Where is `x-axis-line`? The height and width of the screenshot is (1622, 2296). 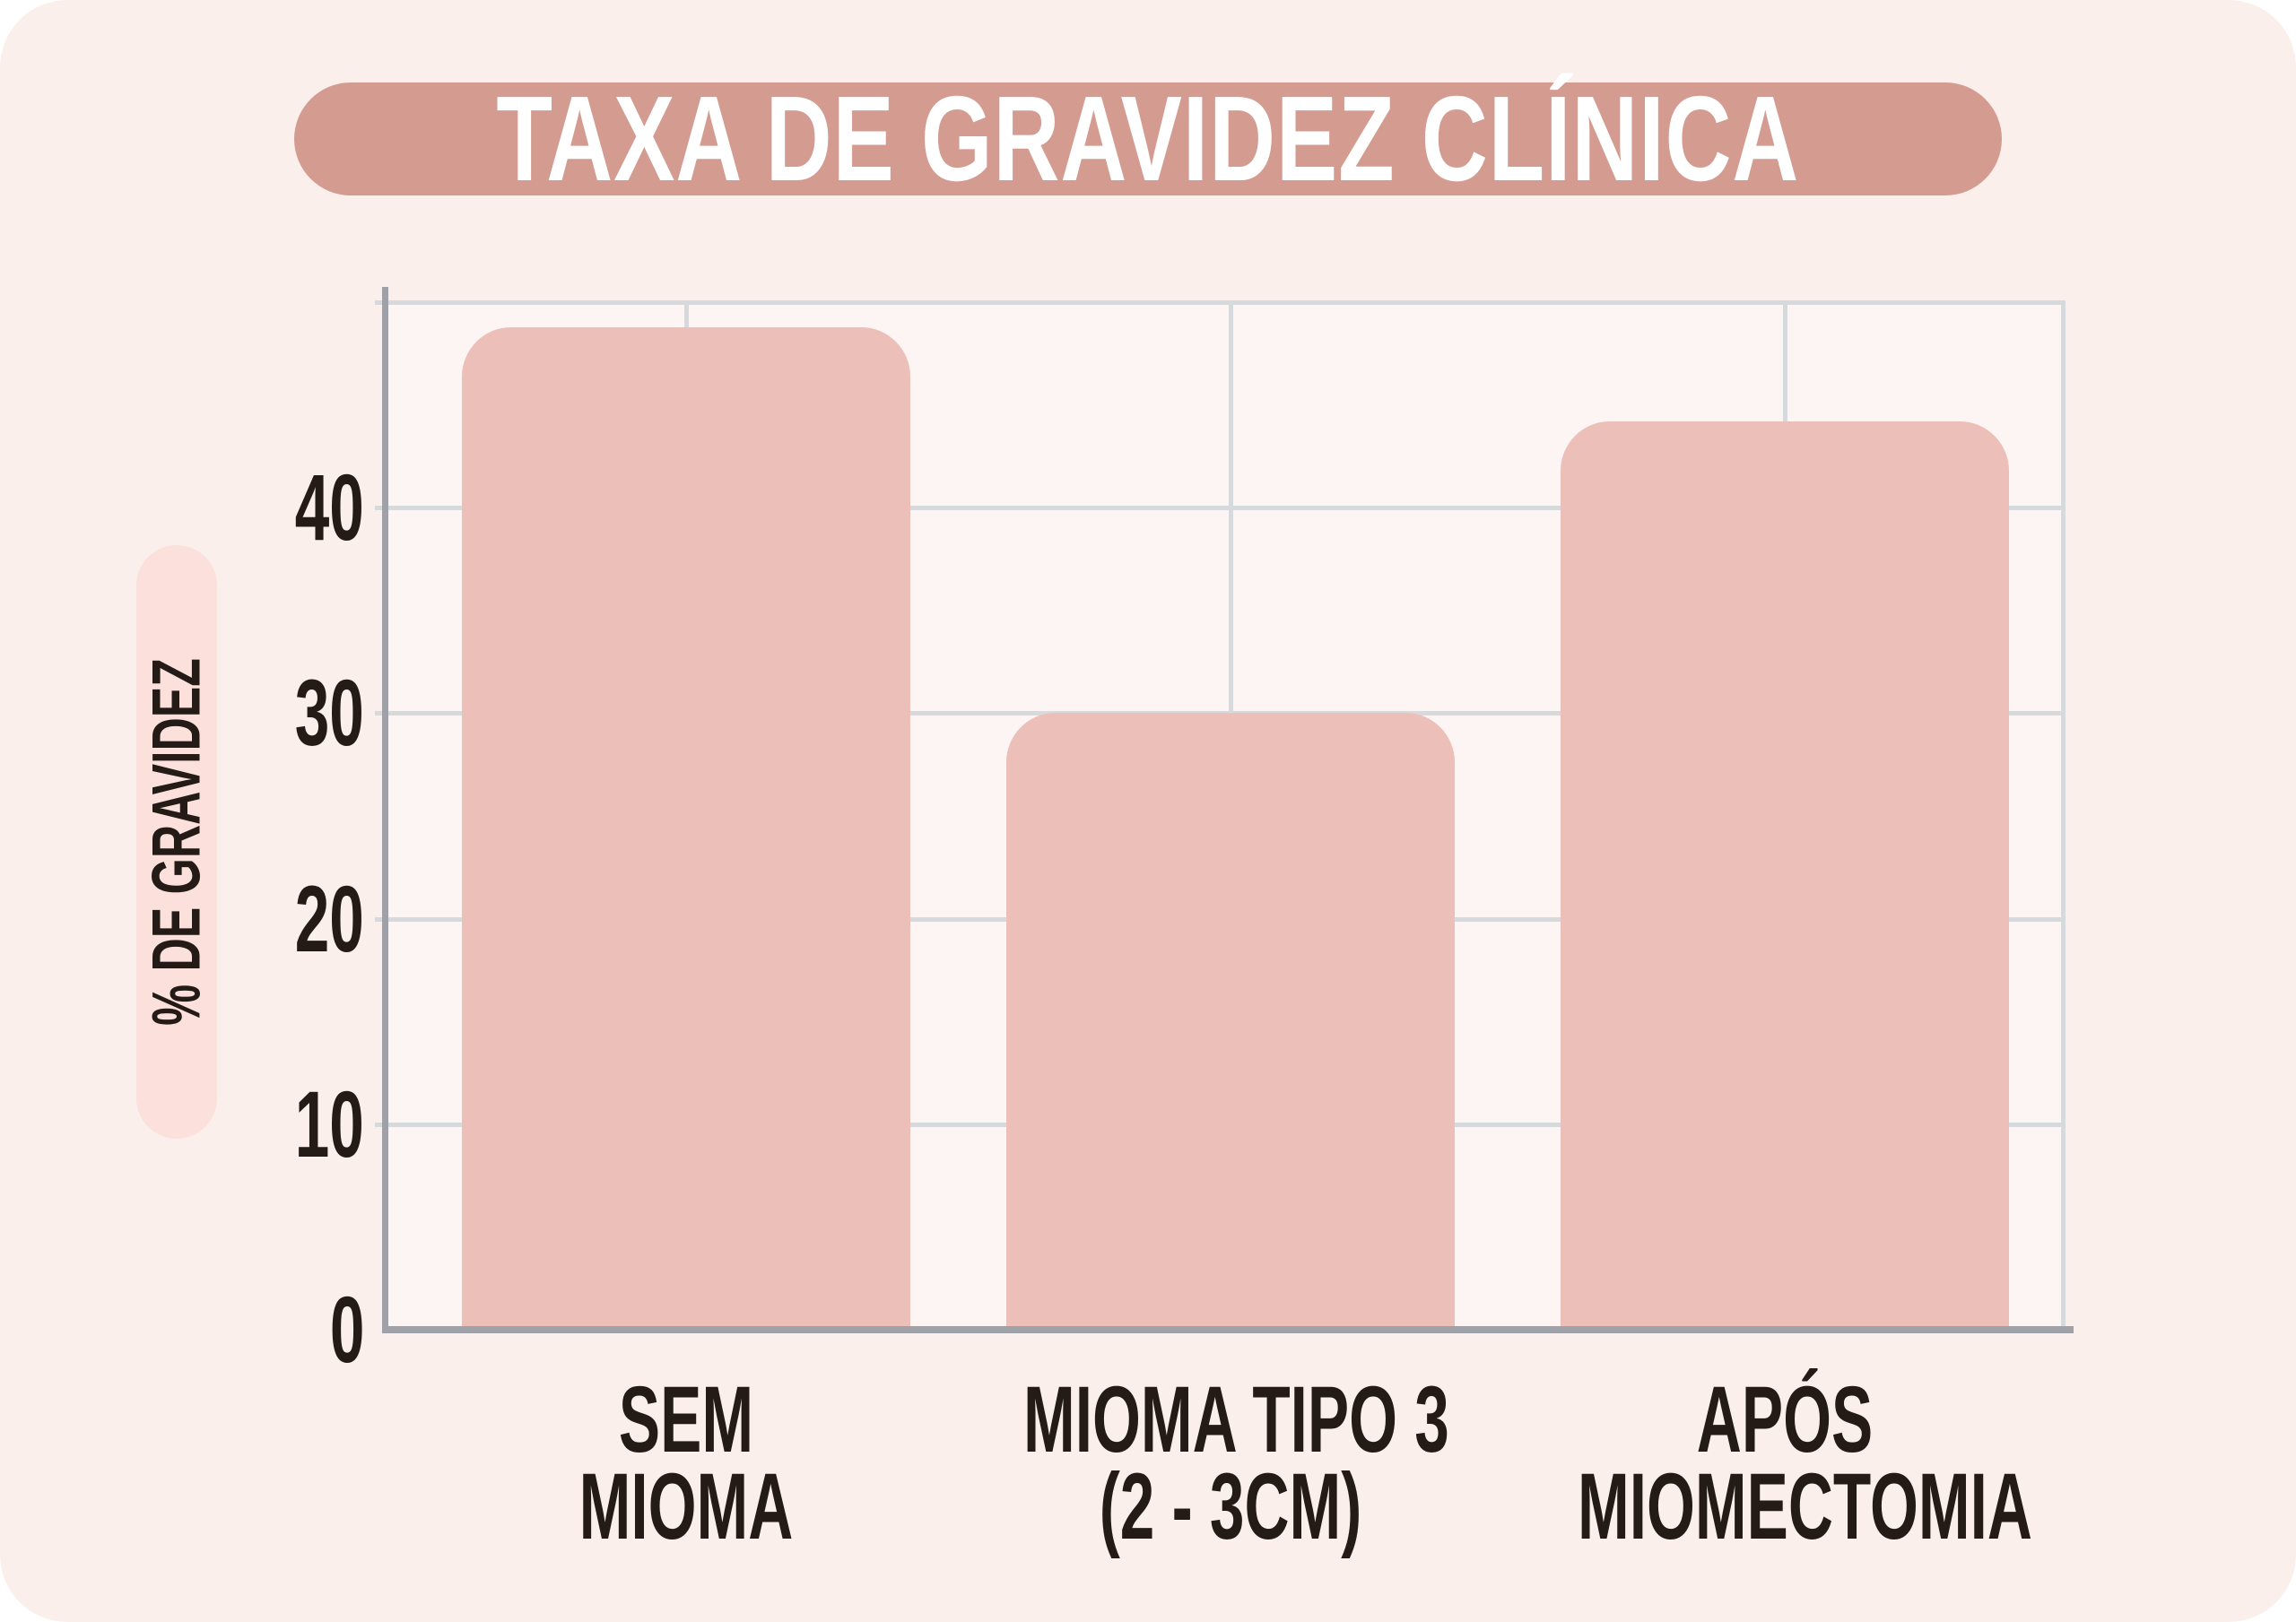 x-axis-line is located at coordinates (1228, 1329).